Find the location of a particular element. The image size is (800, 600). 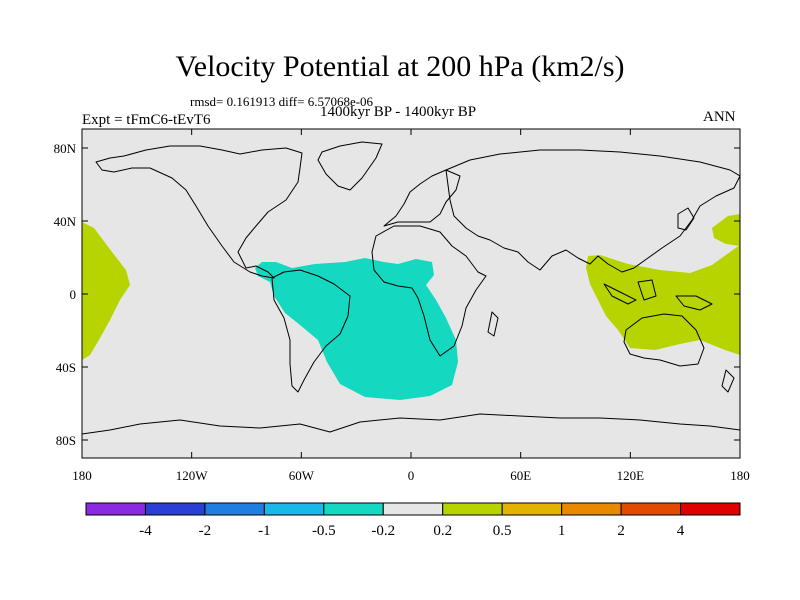

colorbar-label: 0.2 is located at coordinates (442, 531).